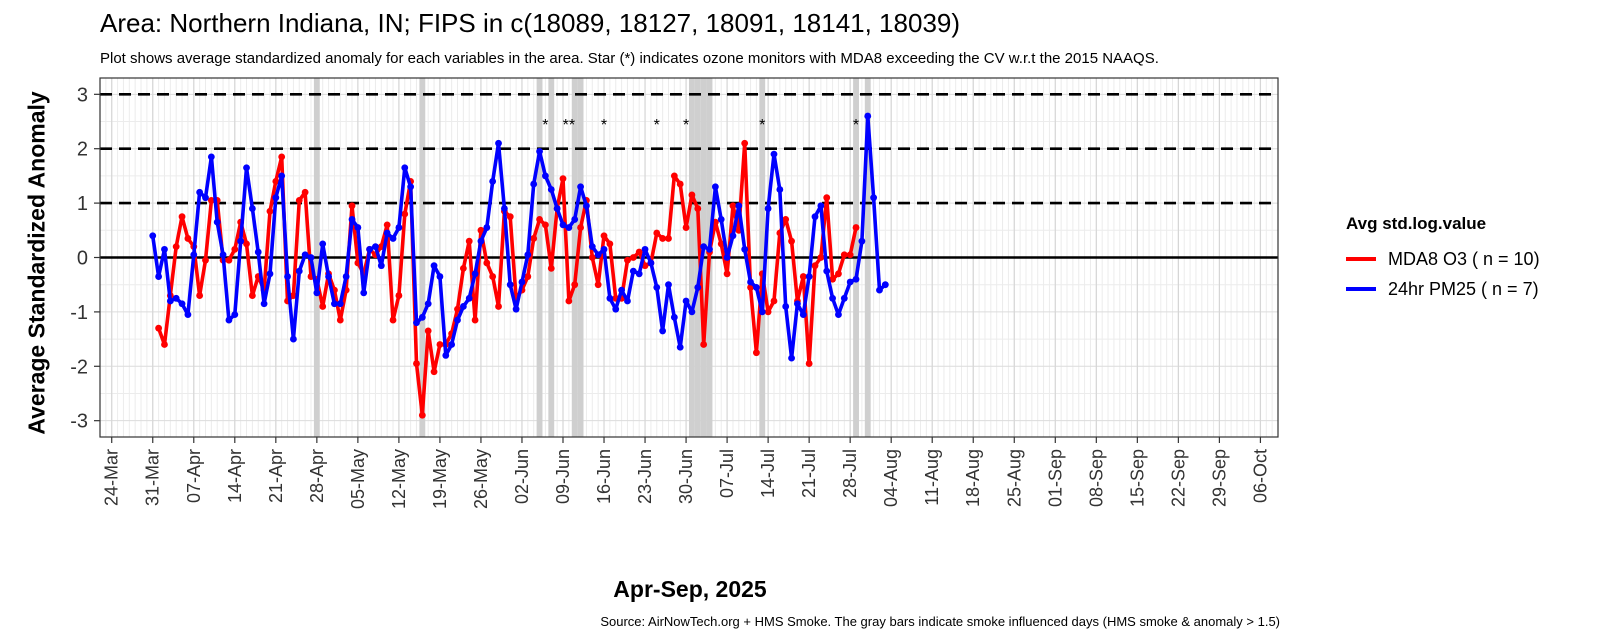 The height and width of the screenshot is (640, 1600). Describe the element at coordinates (1178, 478) in the screenshot. I see `x-tick-label: 22-Sep` at that location.